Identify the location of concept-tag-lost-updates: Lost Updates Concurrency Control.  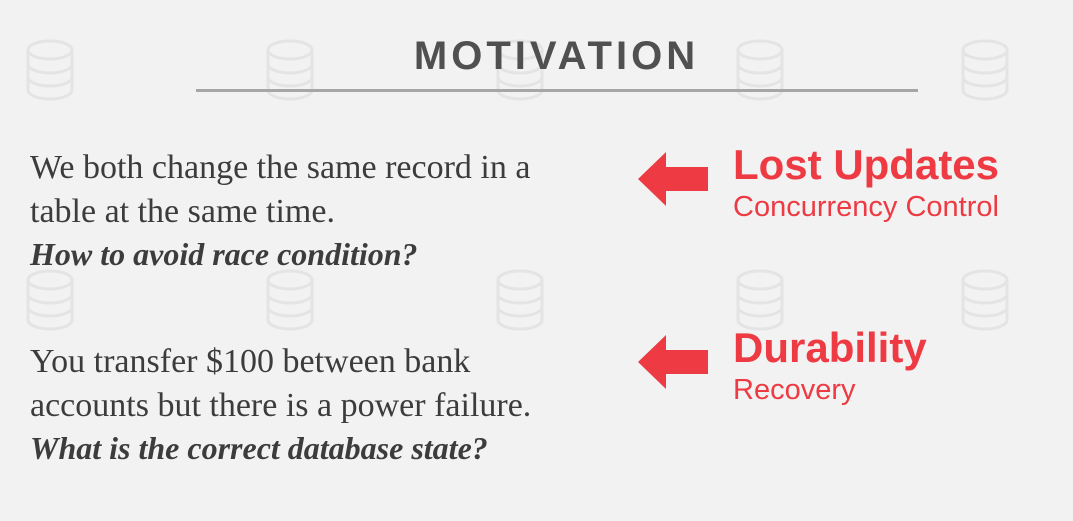
(866, 182).